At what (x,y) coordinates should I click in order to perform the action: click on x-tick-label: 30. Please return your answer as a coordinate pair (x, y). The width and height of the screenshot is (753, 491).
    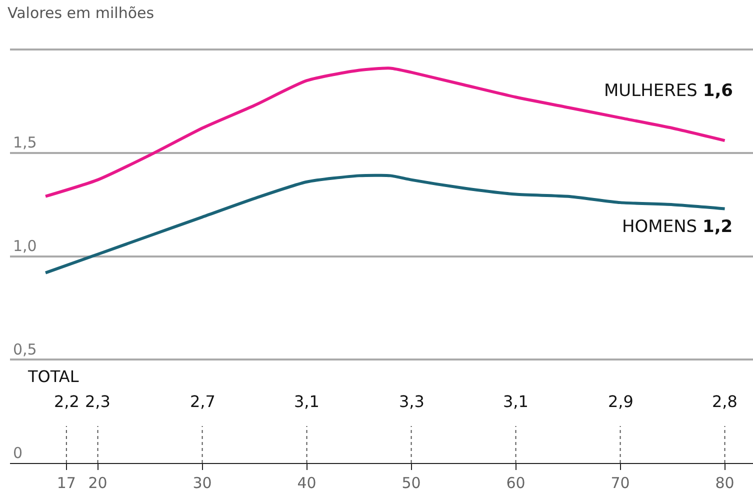
    Looking at the image, I should click on (202, 482).